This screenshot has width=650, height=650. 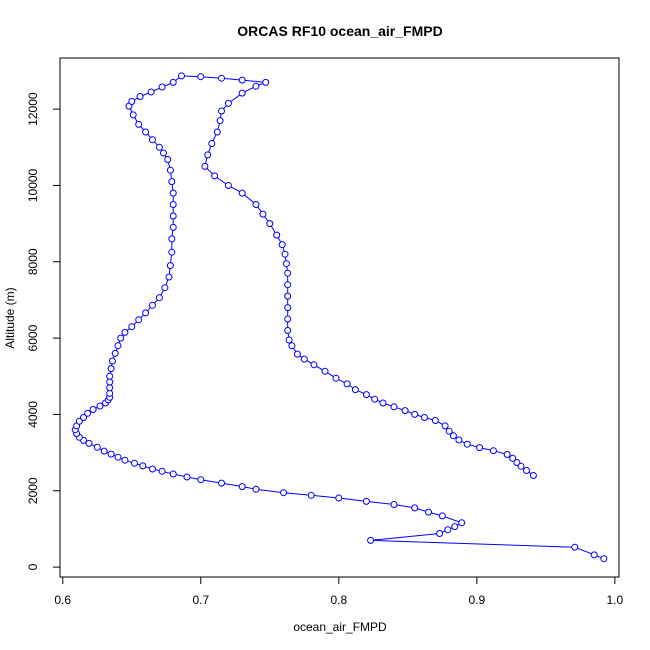 I want to click on y-tick-label: 8000, so click(x=33, y=261).